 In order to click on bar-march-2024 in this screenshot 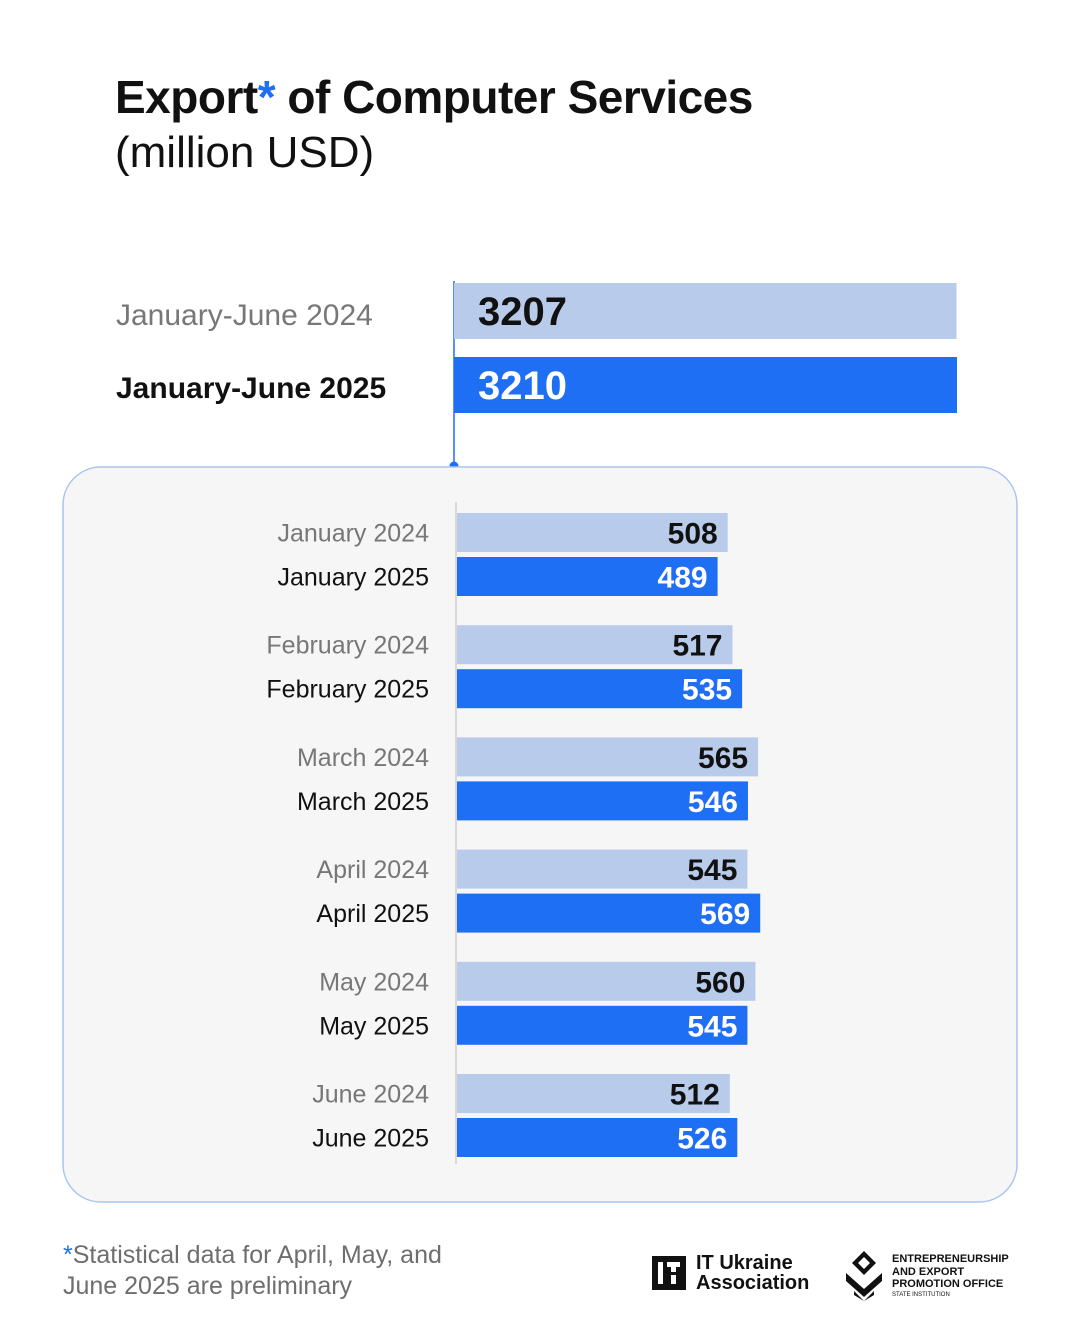, I will do `click(608, 757)`.